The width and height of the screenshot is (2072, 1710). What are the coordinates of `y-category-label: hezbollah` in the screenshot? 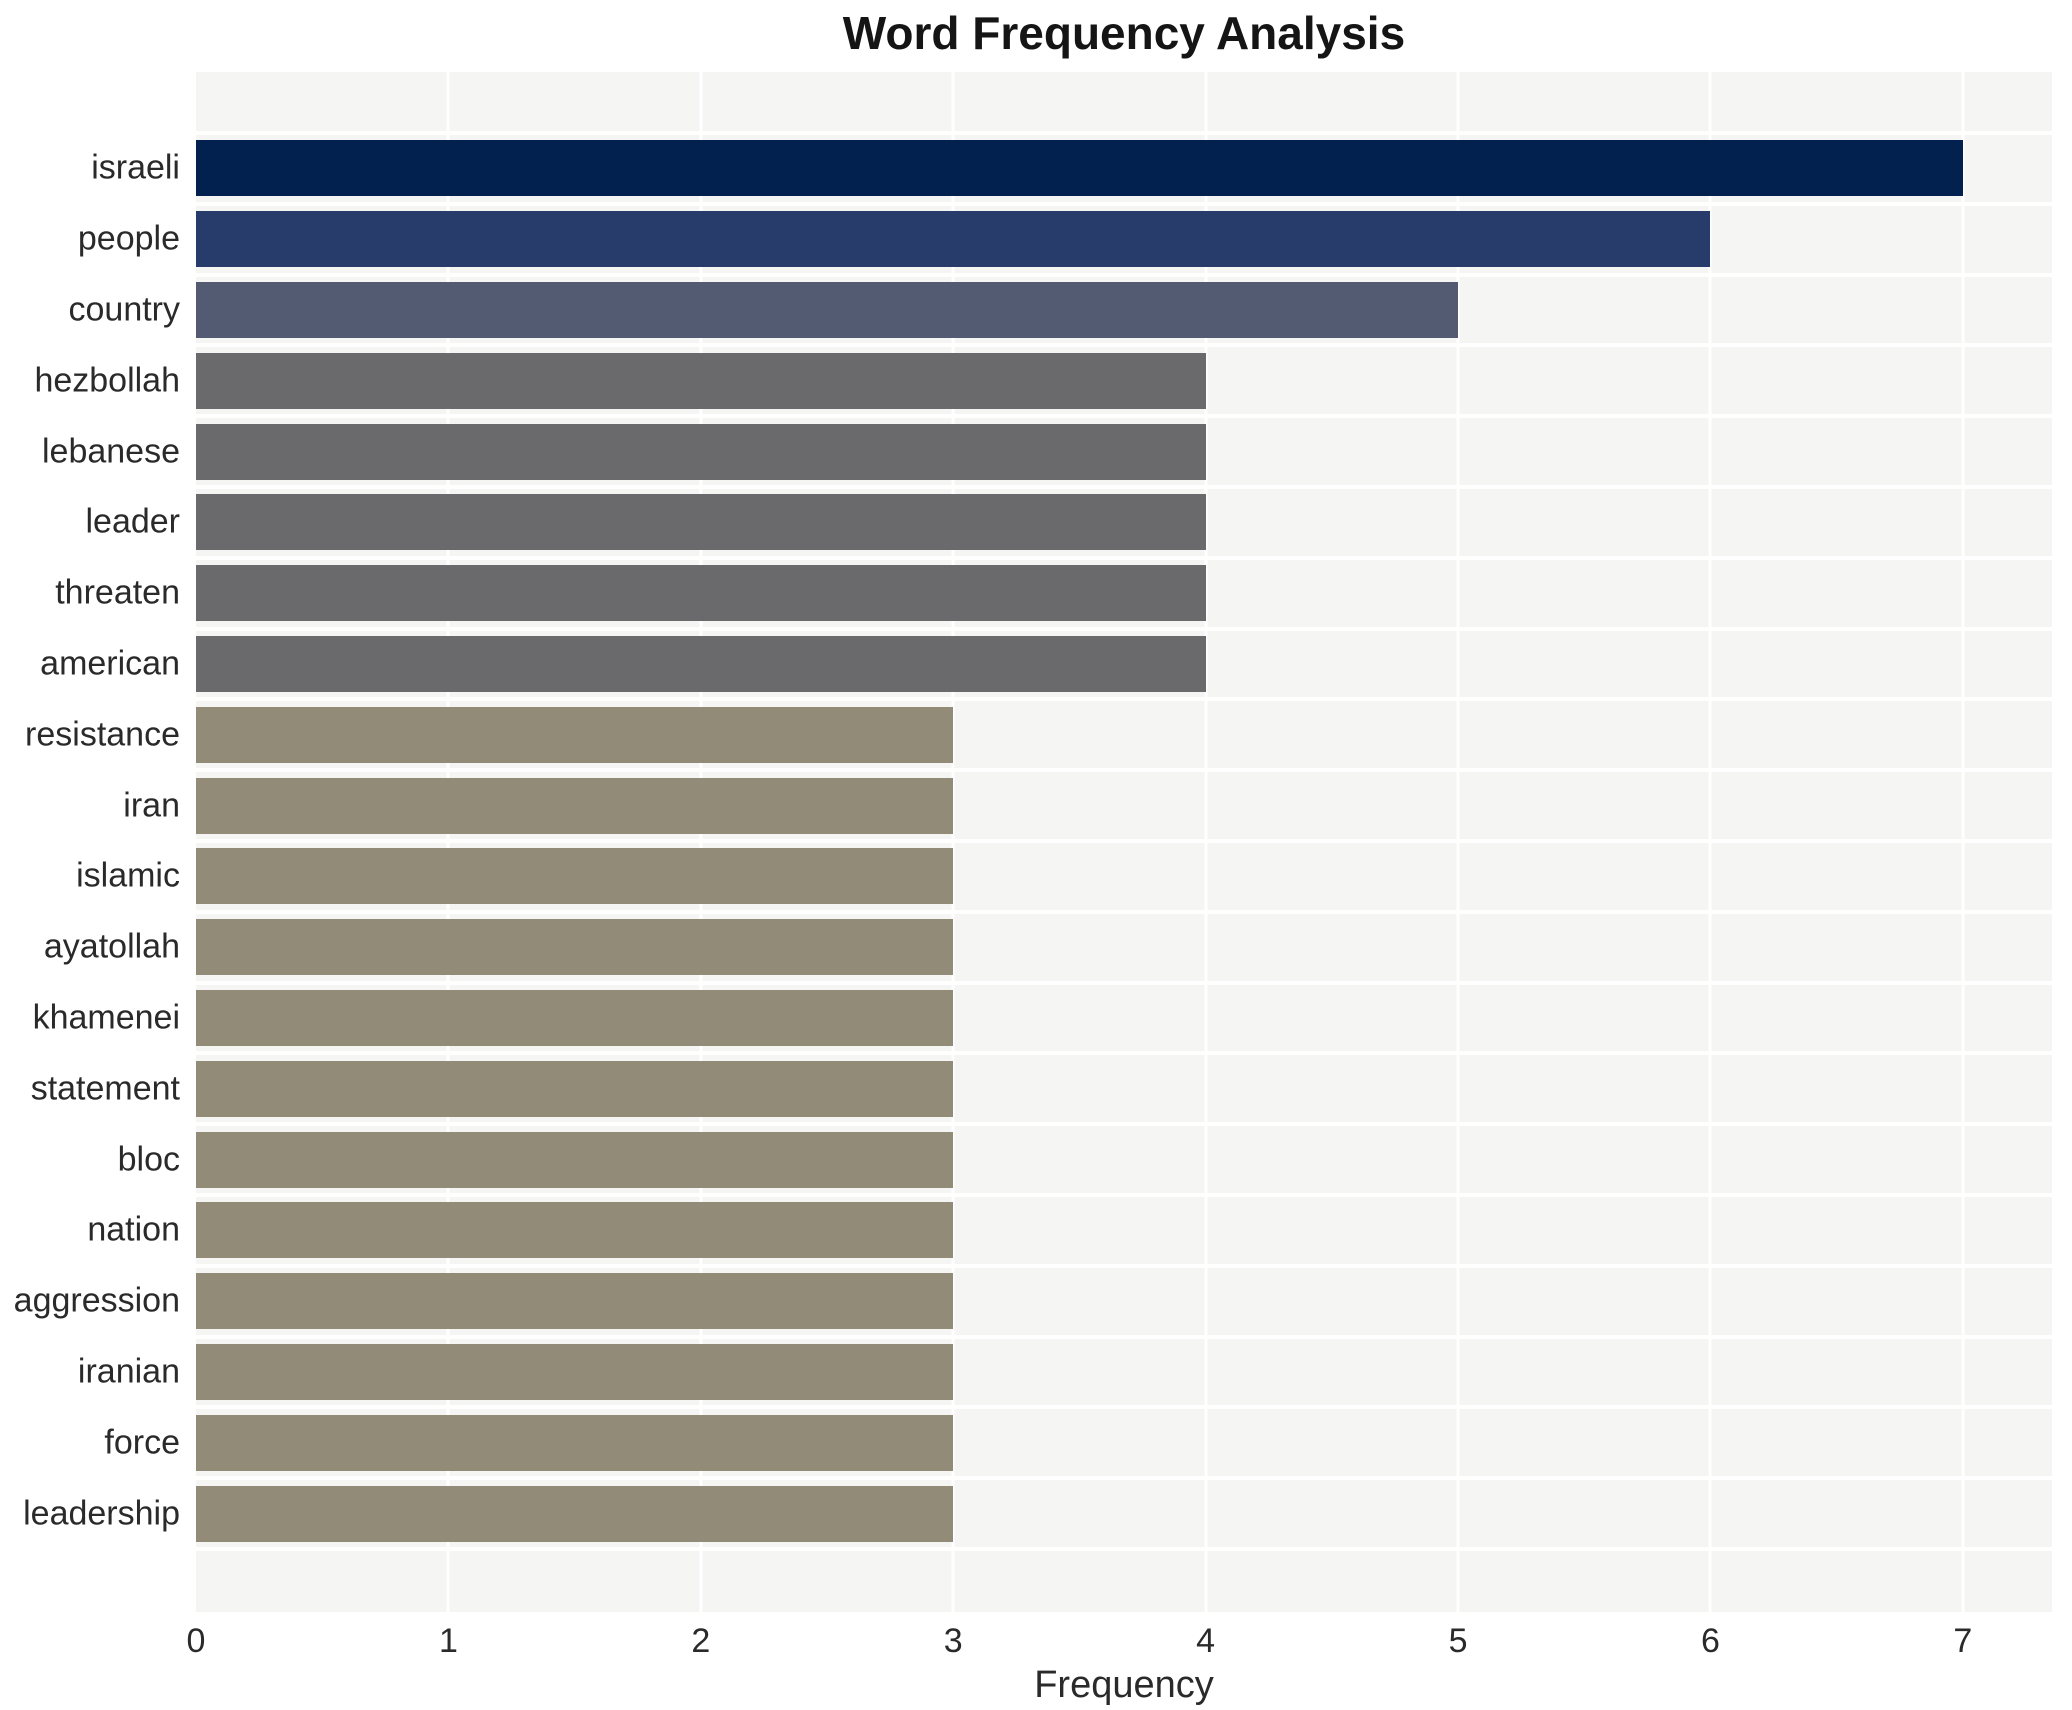 It's located at (107, 380).